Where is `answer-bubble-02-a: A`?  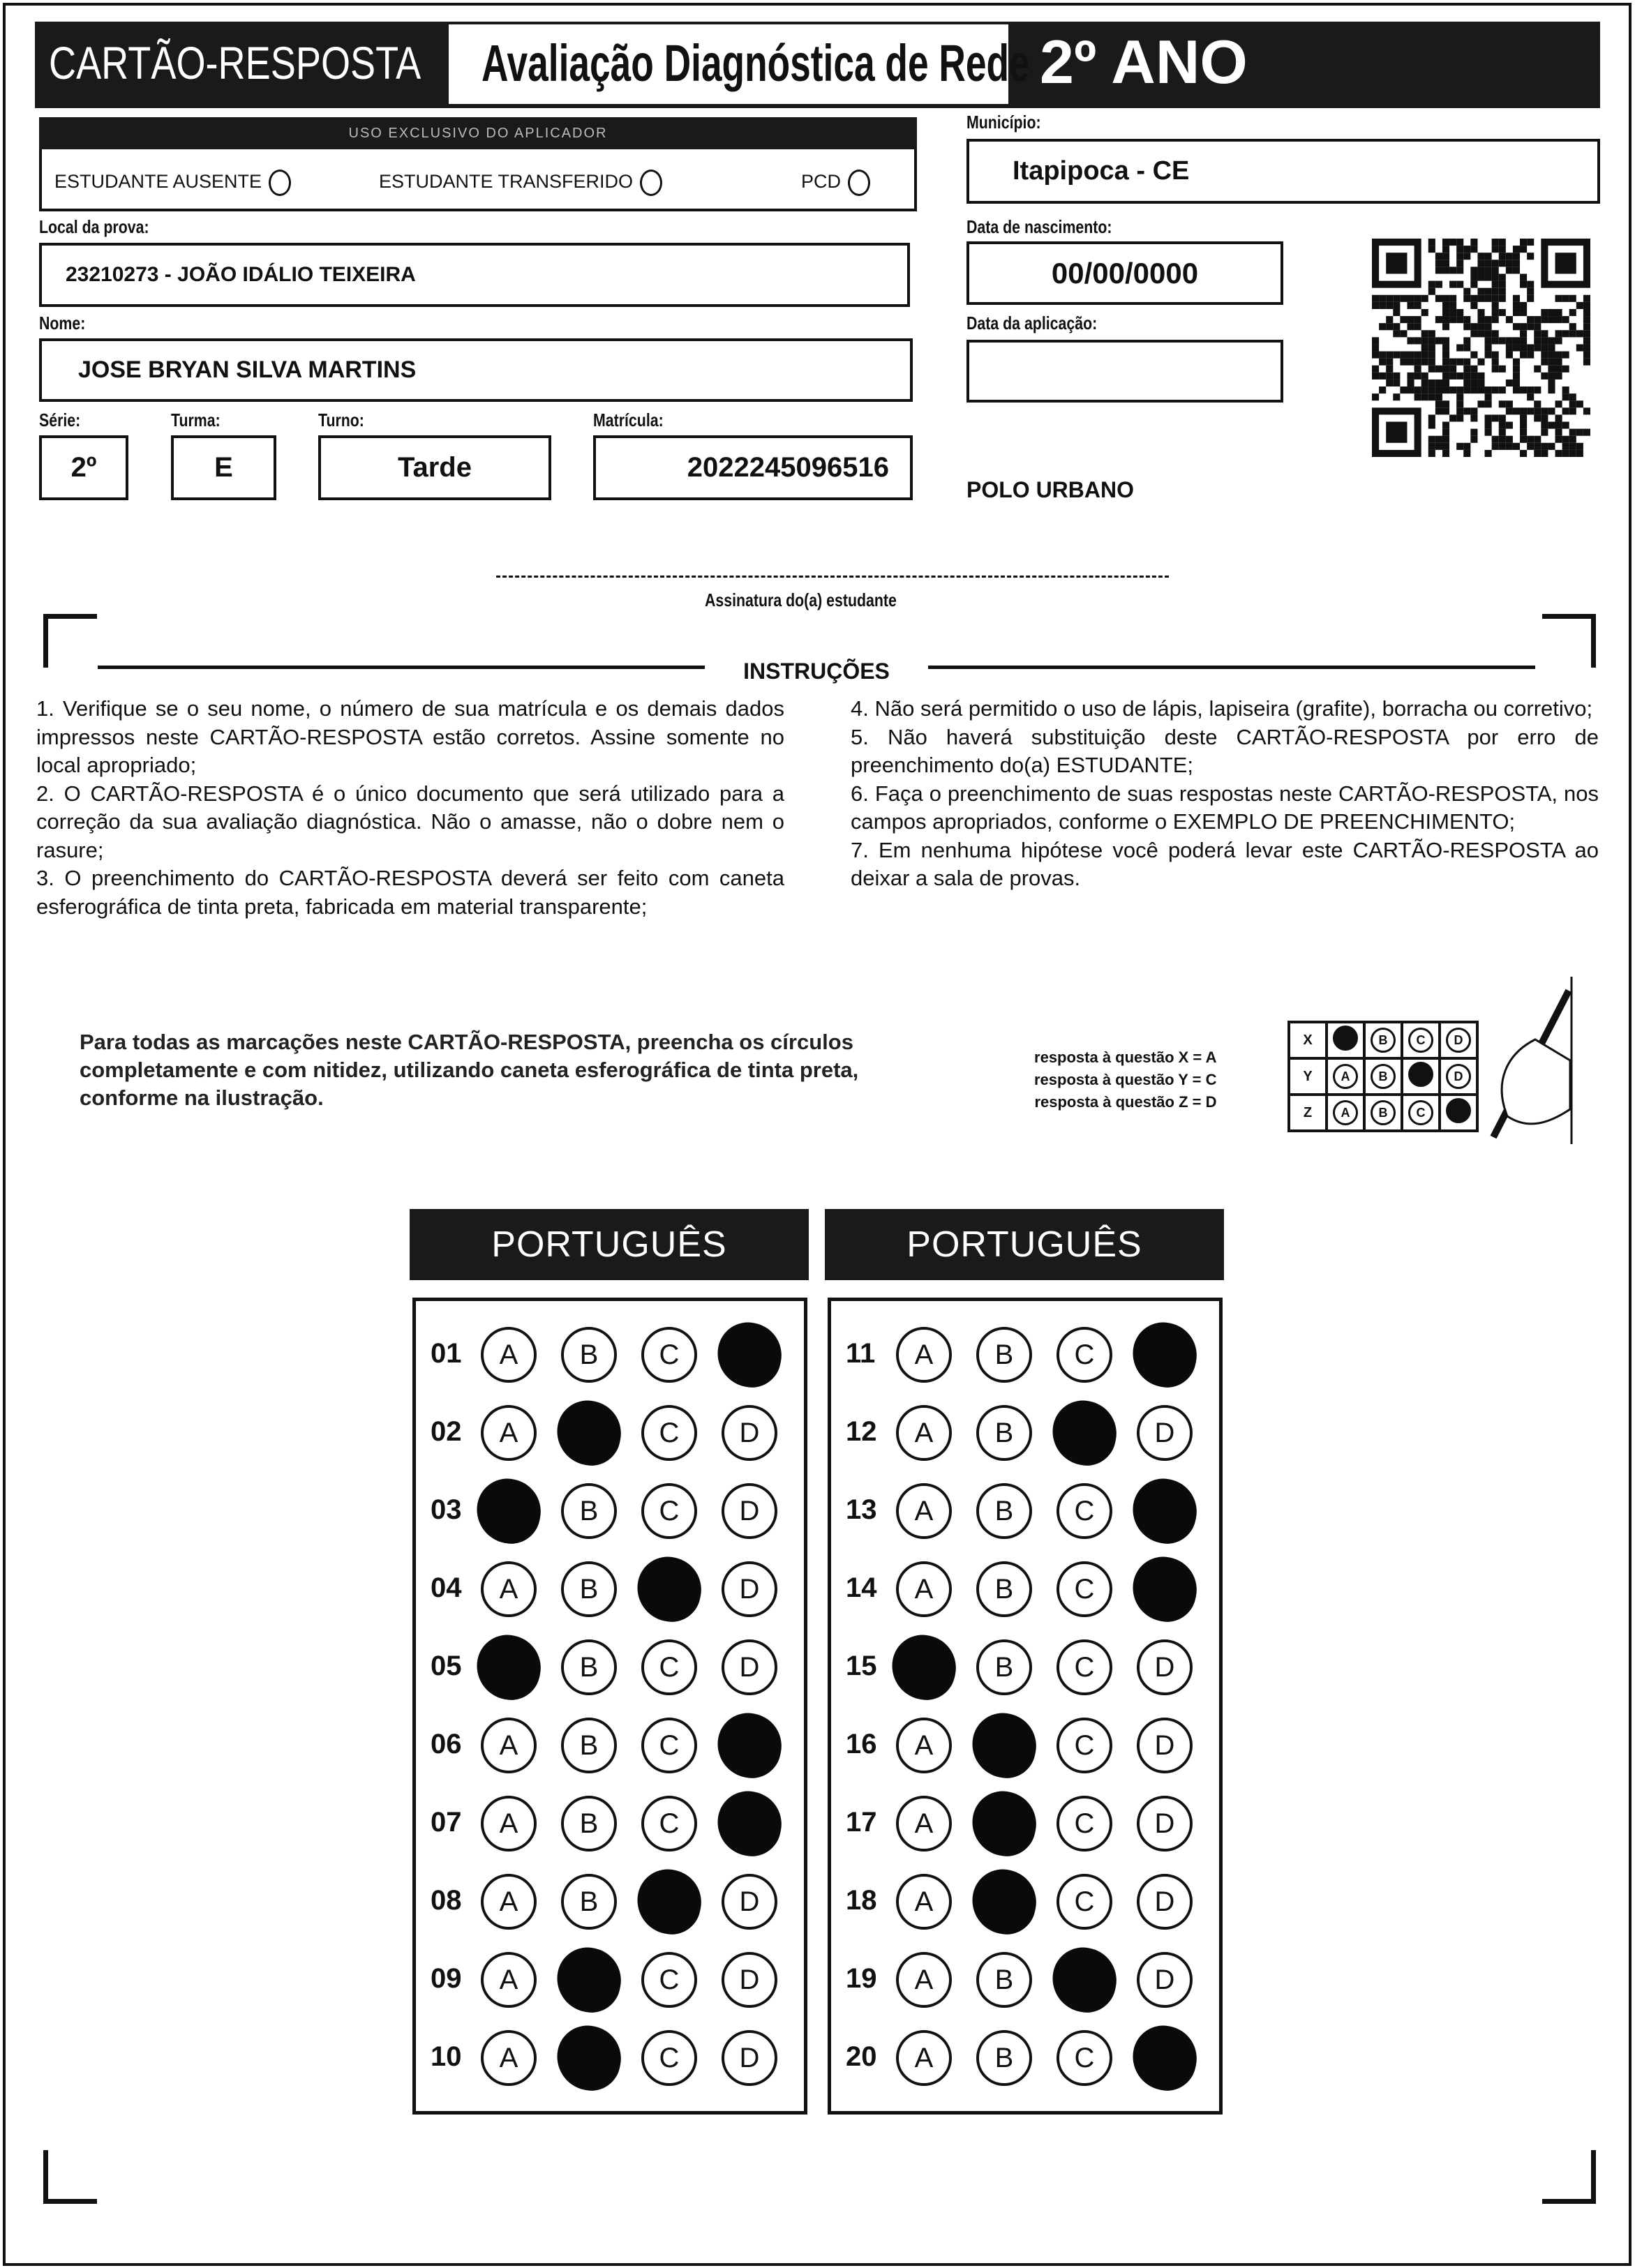
answer-bubble-02-a: A is located at coordinates (509, 1433).